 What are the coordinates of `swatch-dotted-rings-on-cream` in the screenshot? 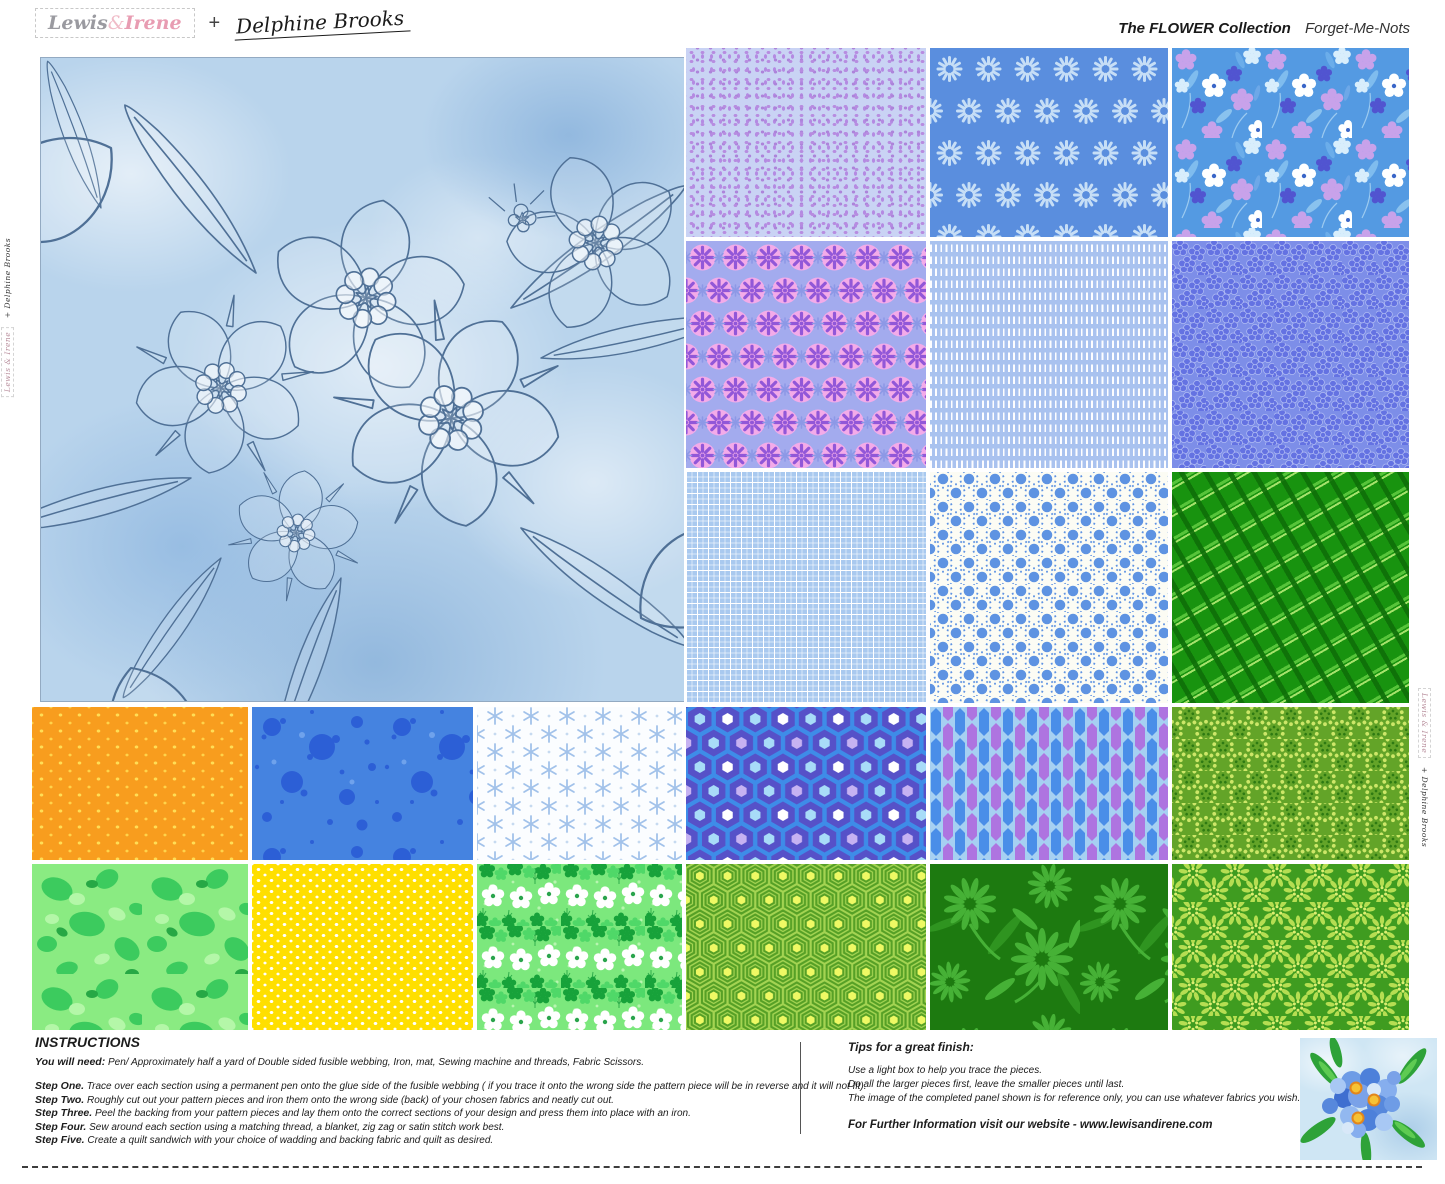 It's located at (1049, 587).